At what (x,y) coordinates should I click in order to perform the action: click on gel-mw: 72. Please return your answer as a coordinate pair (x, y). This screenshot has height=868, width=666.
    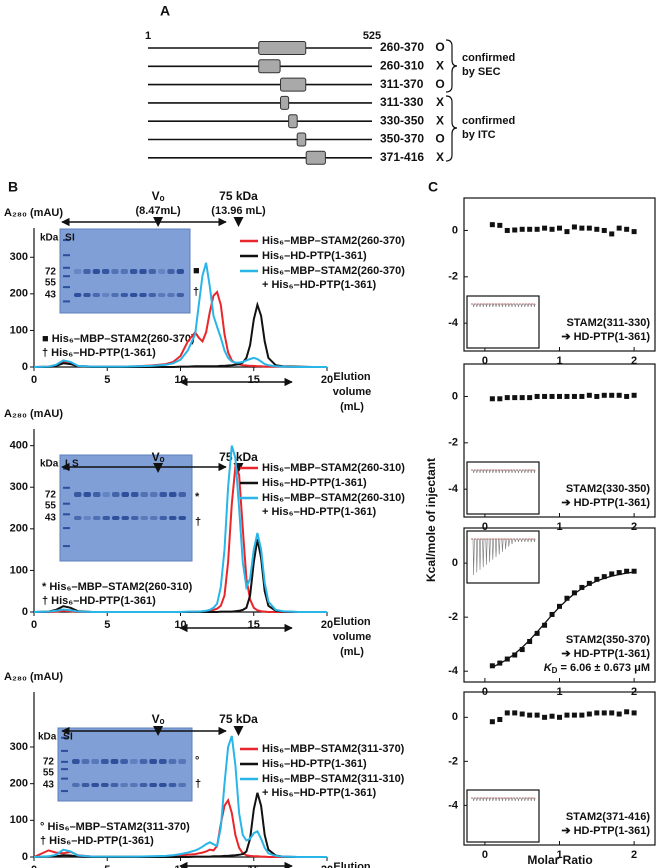
    Looking at the image, I should click on (49, 762).